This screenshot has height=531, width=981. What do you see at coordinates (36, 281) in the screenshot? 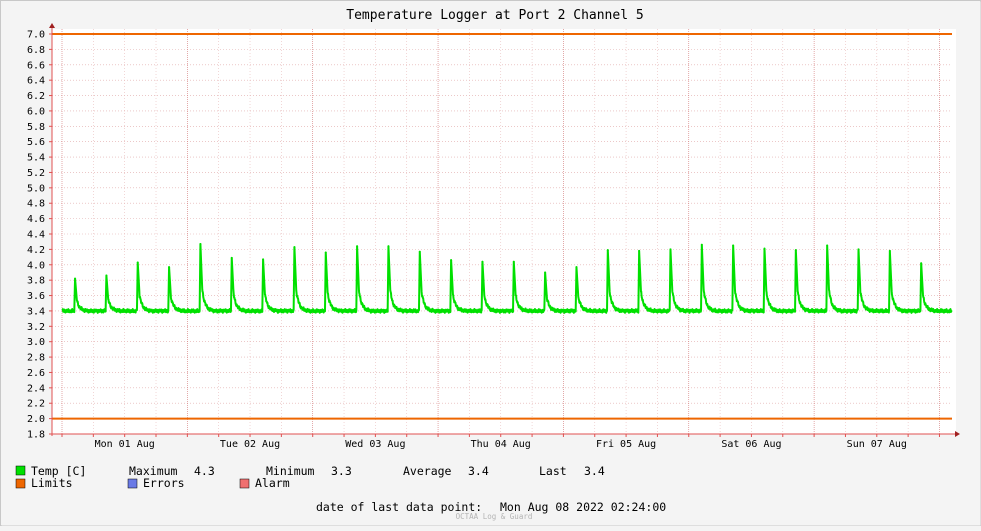
I see `y-tick-label: 3.8` at bounding box center [36, 281].